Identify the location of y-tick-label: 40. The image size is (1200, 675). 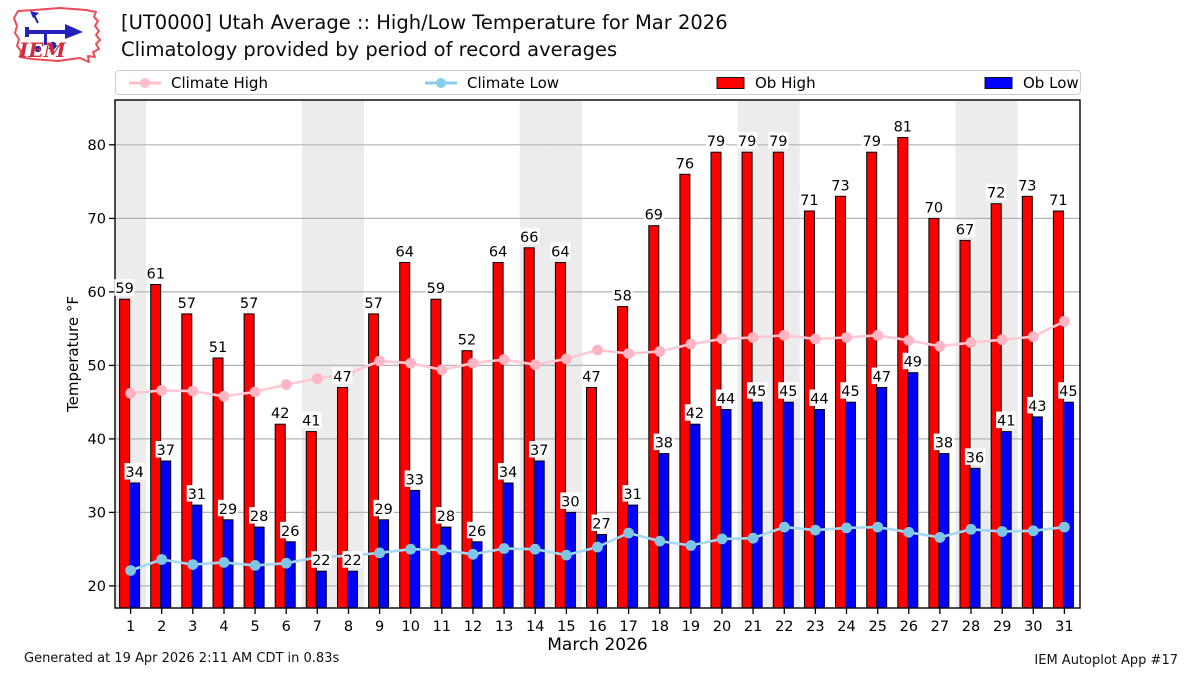
(97, 440).